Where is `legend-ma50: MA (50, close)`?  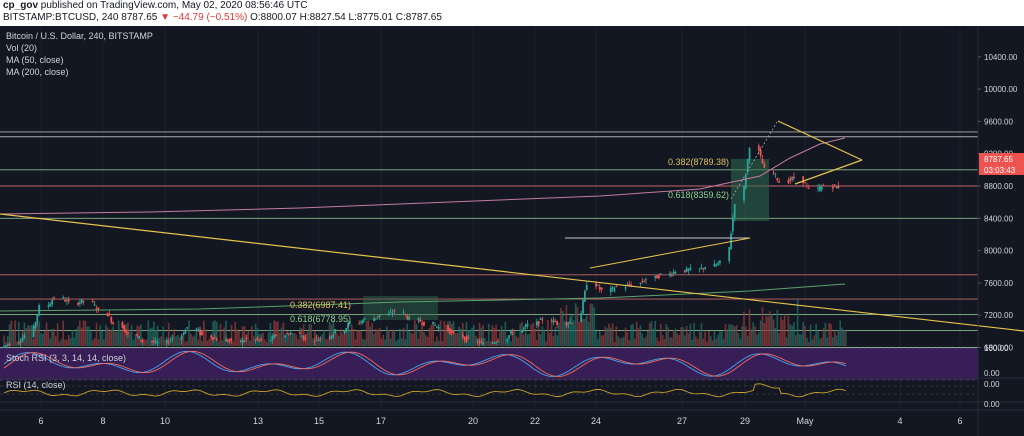
legend-ma50: MA (50, close) is located at coordinates (35, 60).